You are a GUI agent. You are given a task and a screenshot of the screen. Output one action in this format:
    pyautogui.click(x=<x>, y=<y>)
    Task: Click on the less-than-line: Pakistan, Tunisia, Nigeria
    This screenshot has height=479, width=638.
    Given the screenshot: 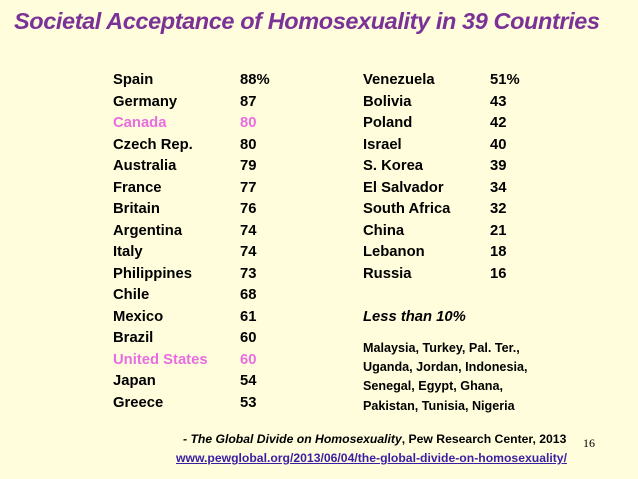 What is the action you would take?
    pyautogui.click(x=439, y=405)
    